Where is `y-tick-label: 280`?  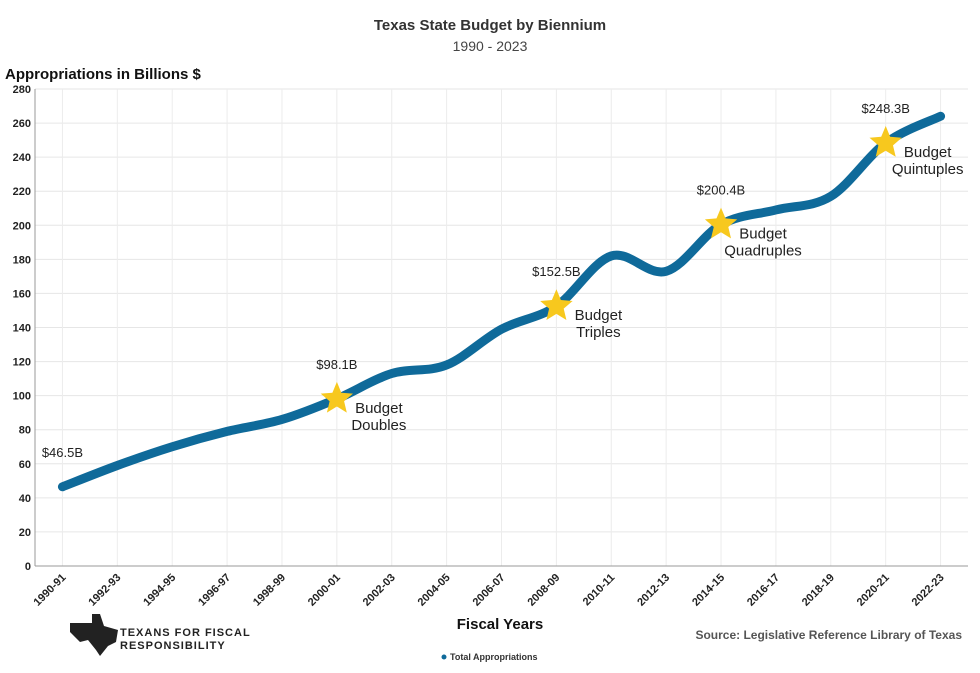
y-tick-label: 280 is located at coordinates (22, 90).